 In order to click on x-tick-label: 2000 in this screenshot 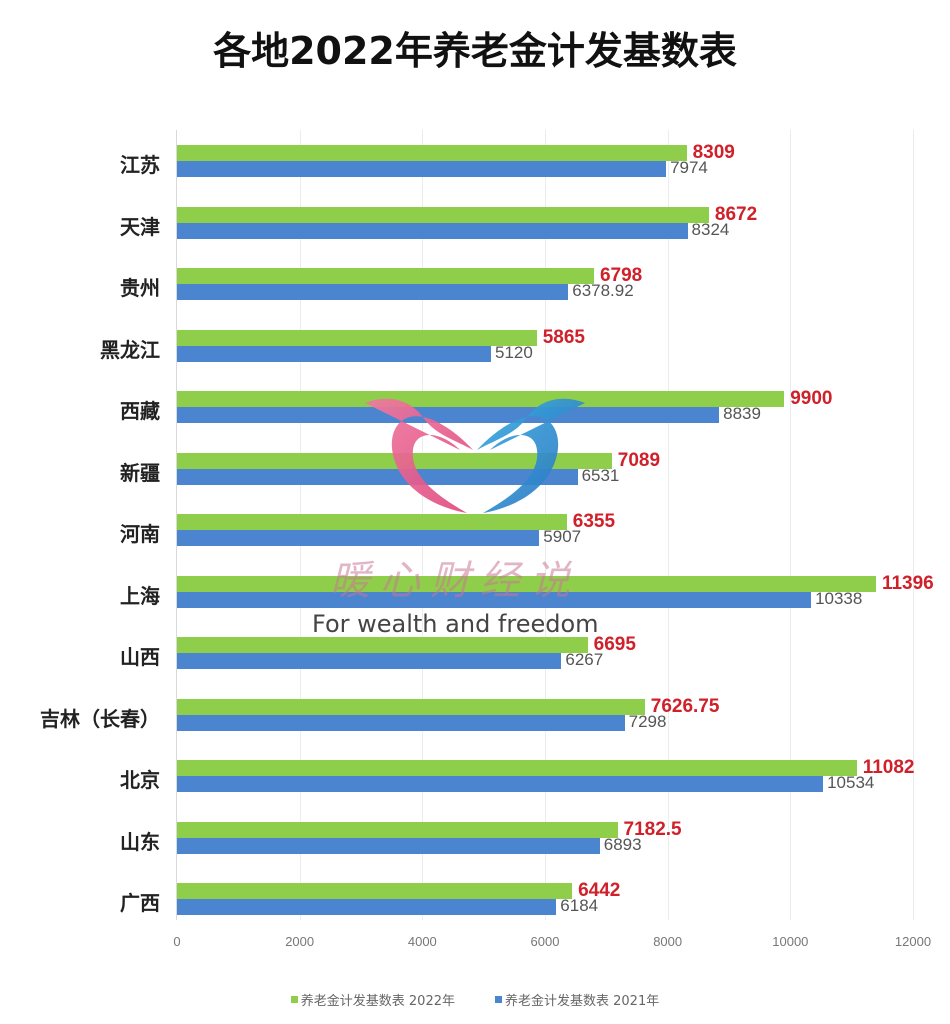, I will do `click(300, 941)`.